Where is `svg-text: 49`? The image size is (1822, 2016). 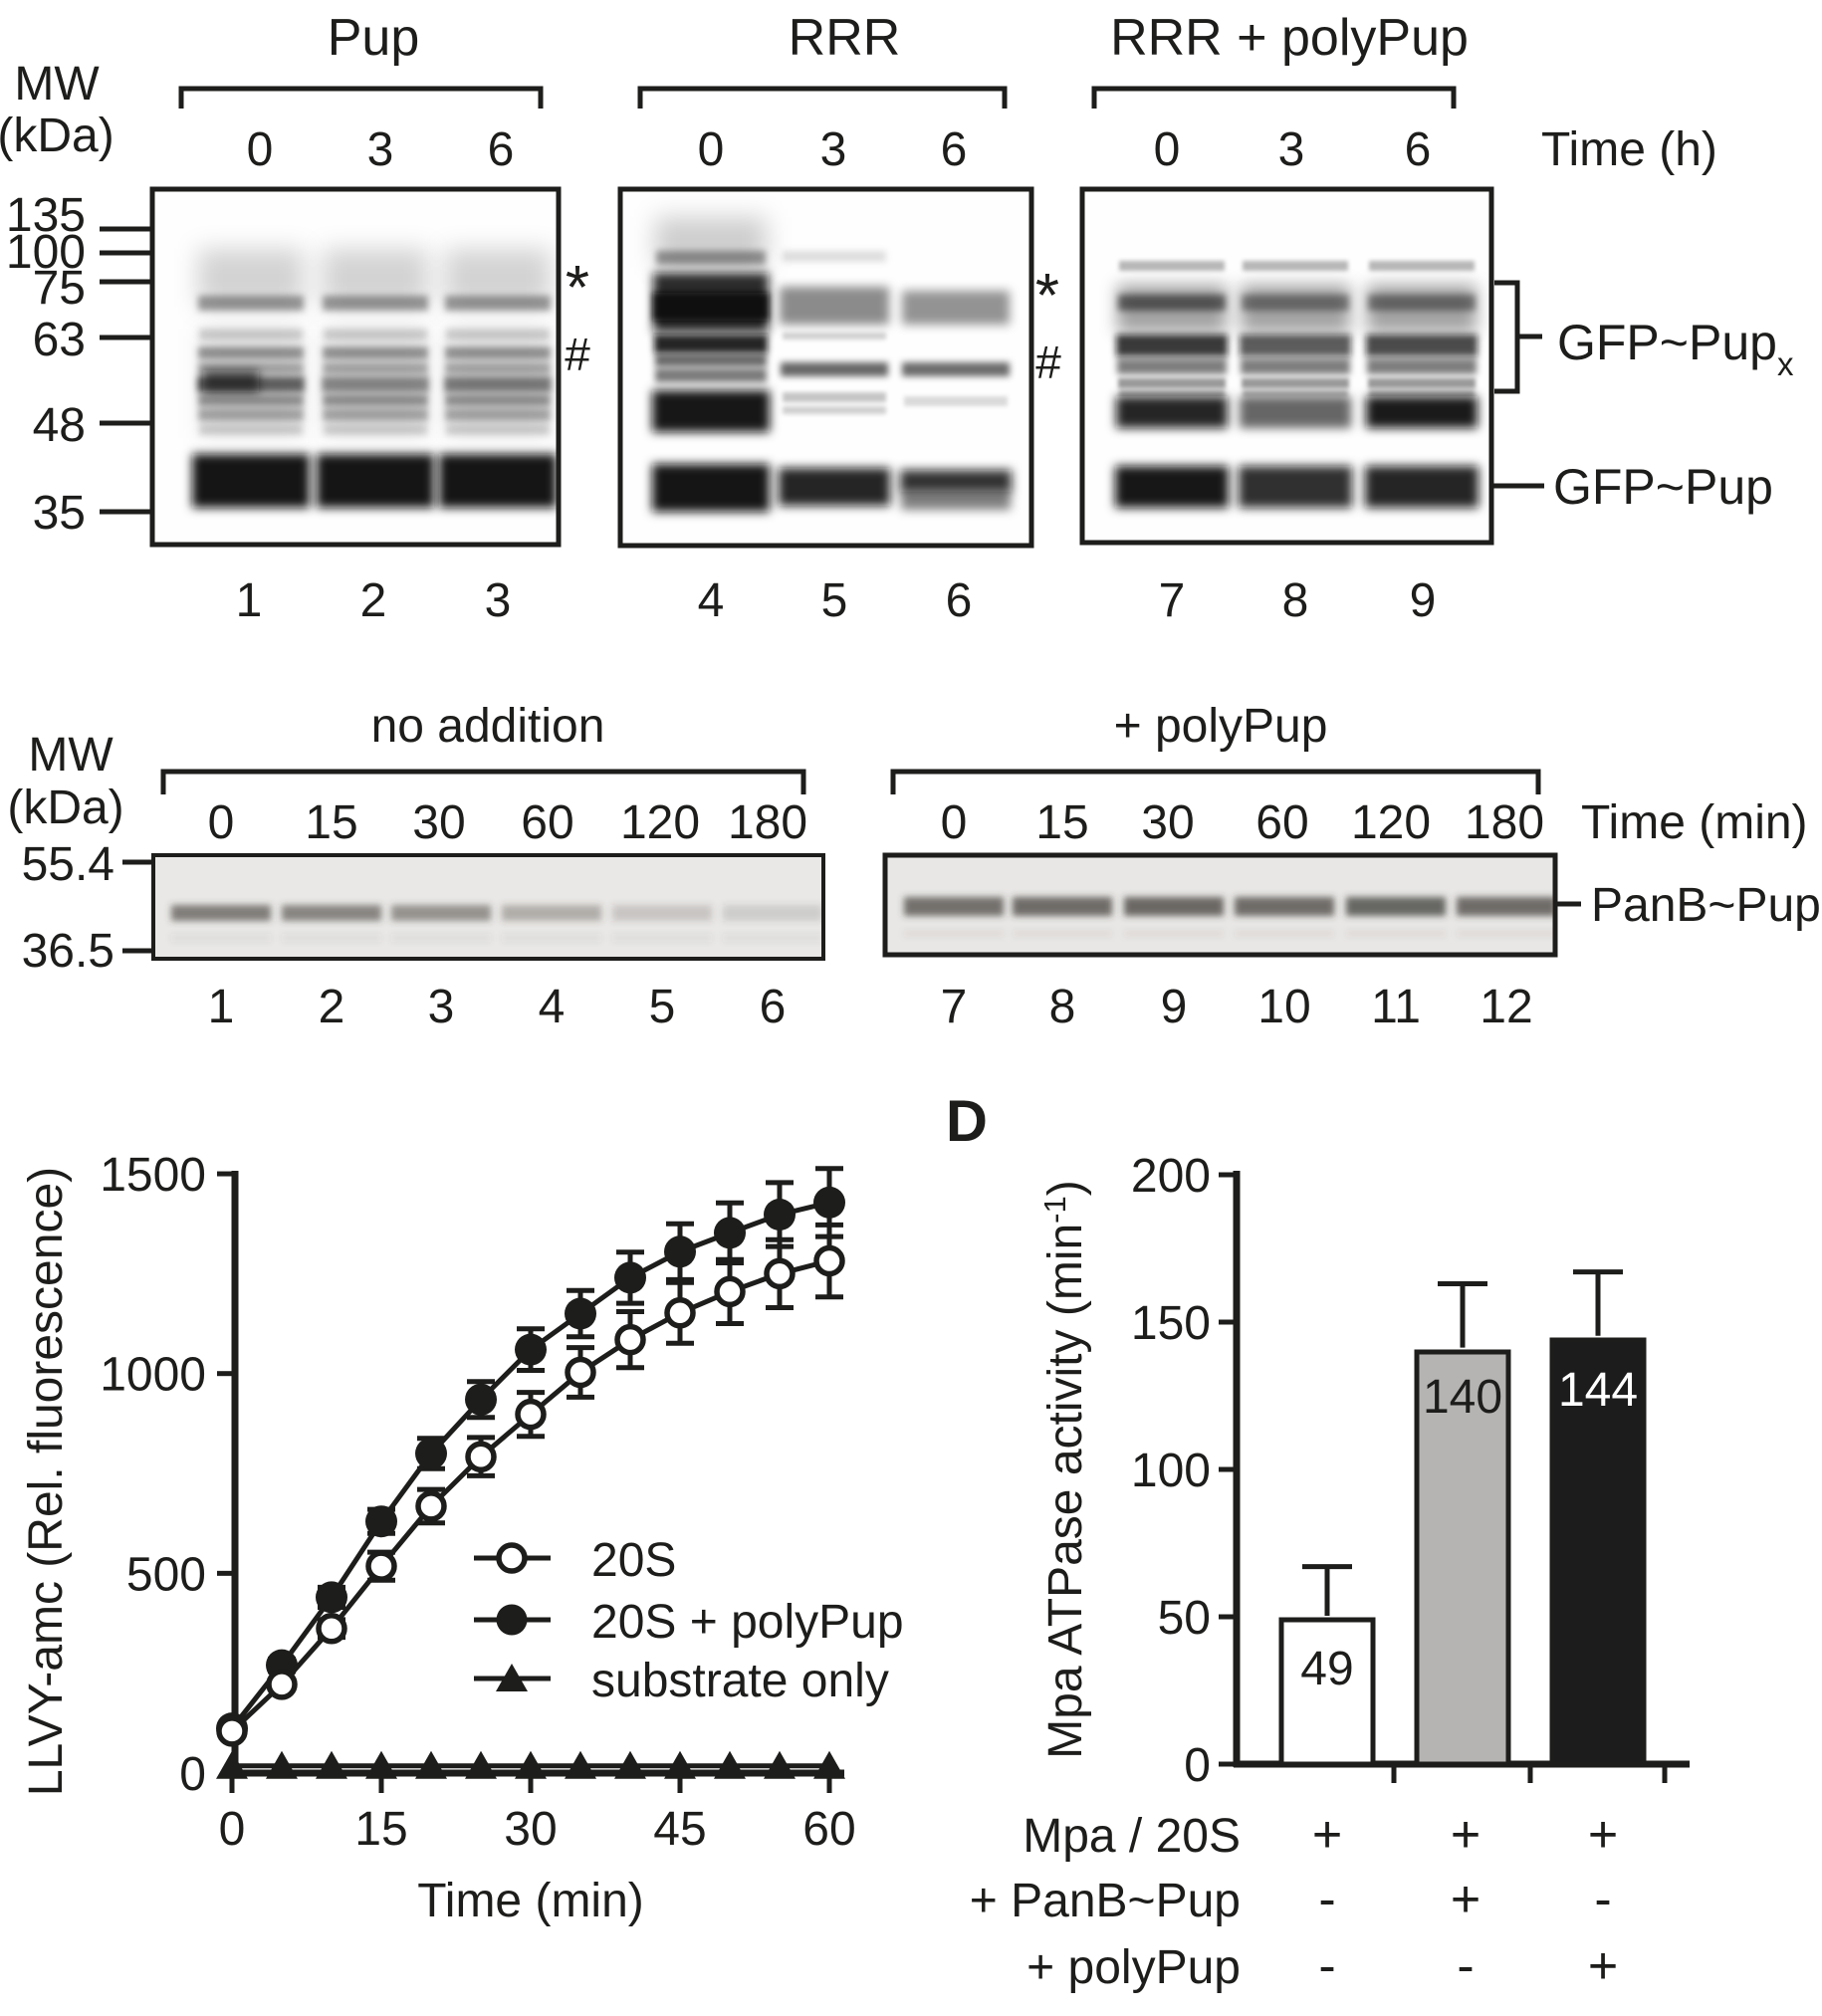
svg-text: 49 is located at coordinates (1327, 1669).